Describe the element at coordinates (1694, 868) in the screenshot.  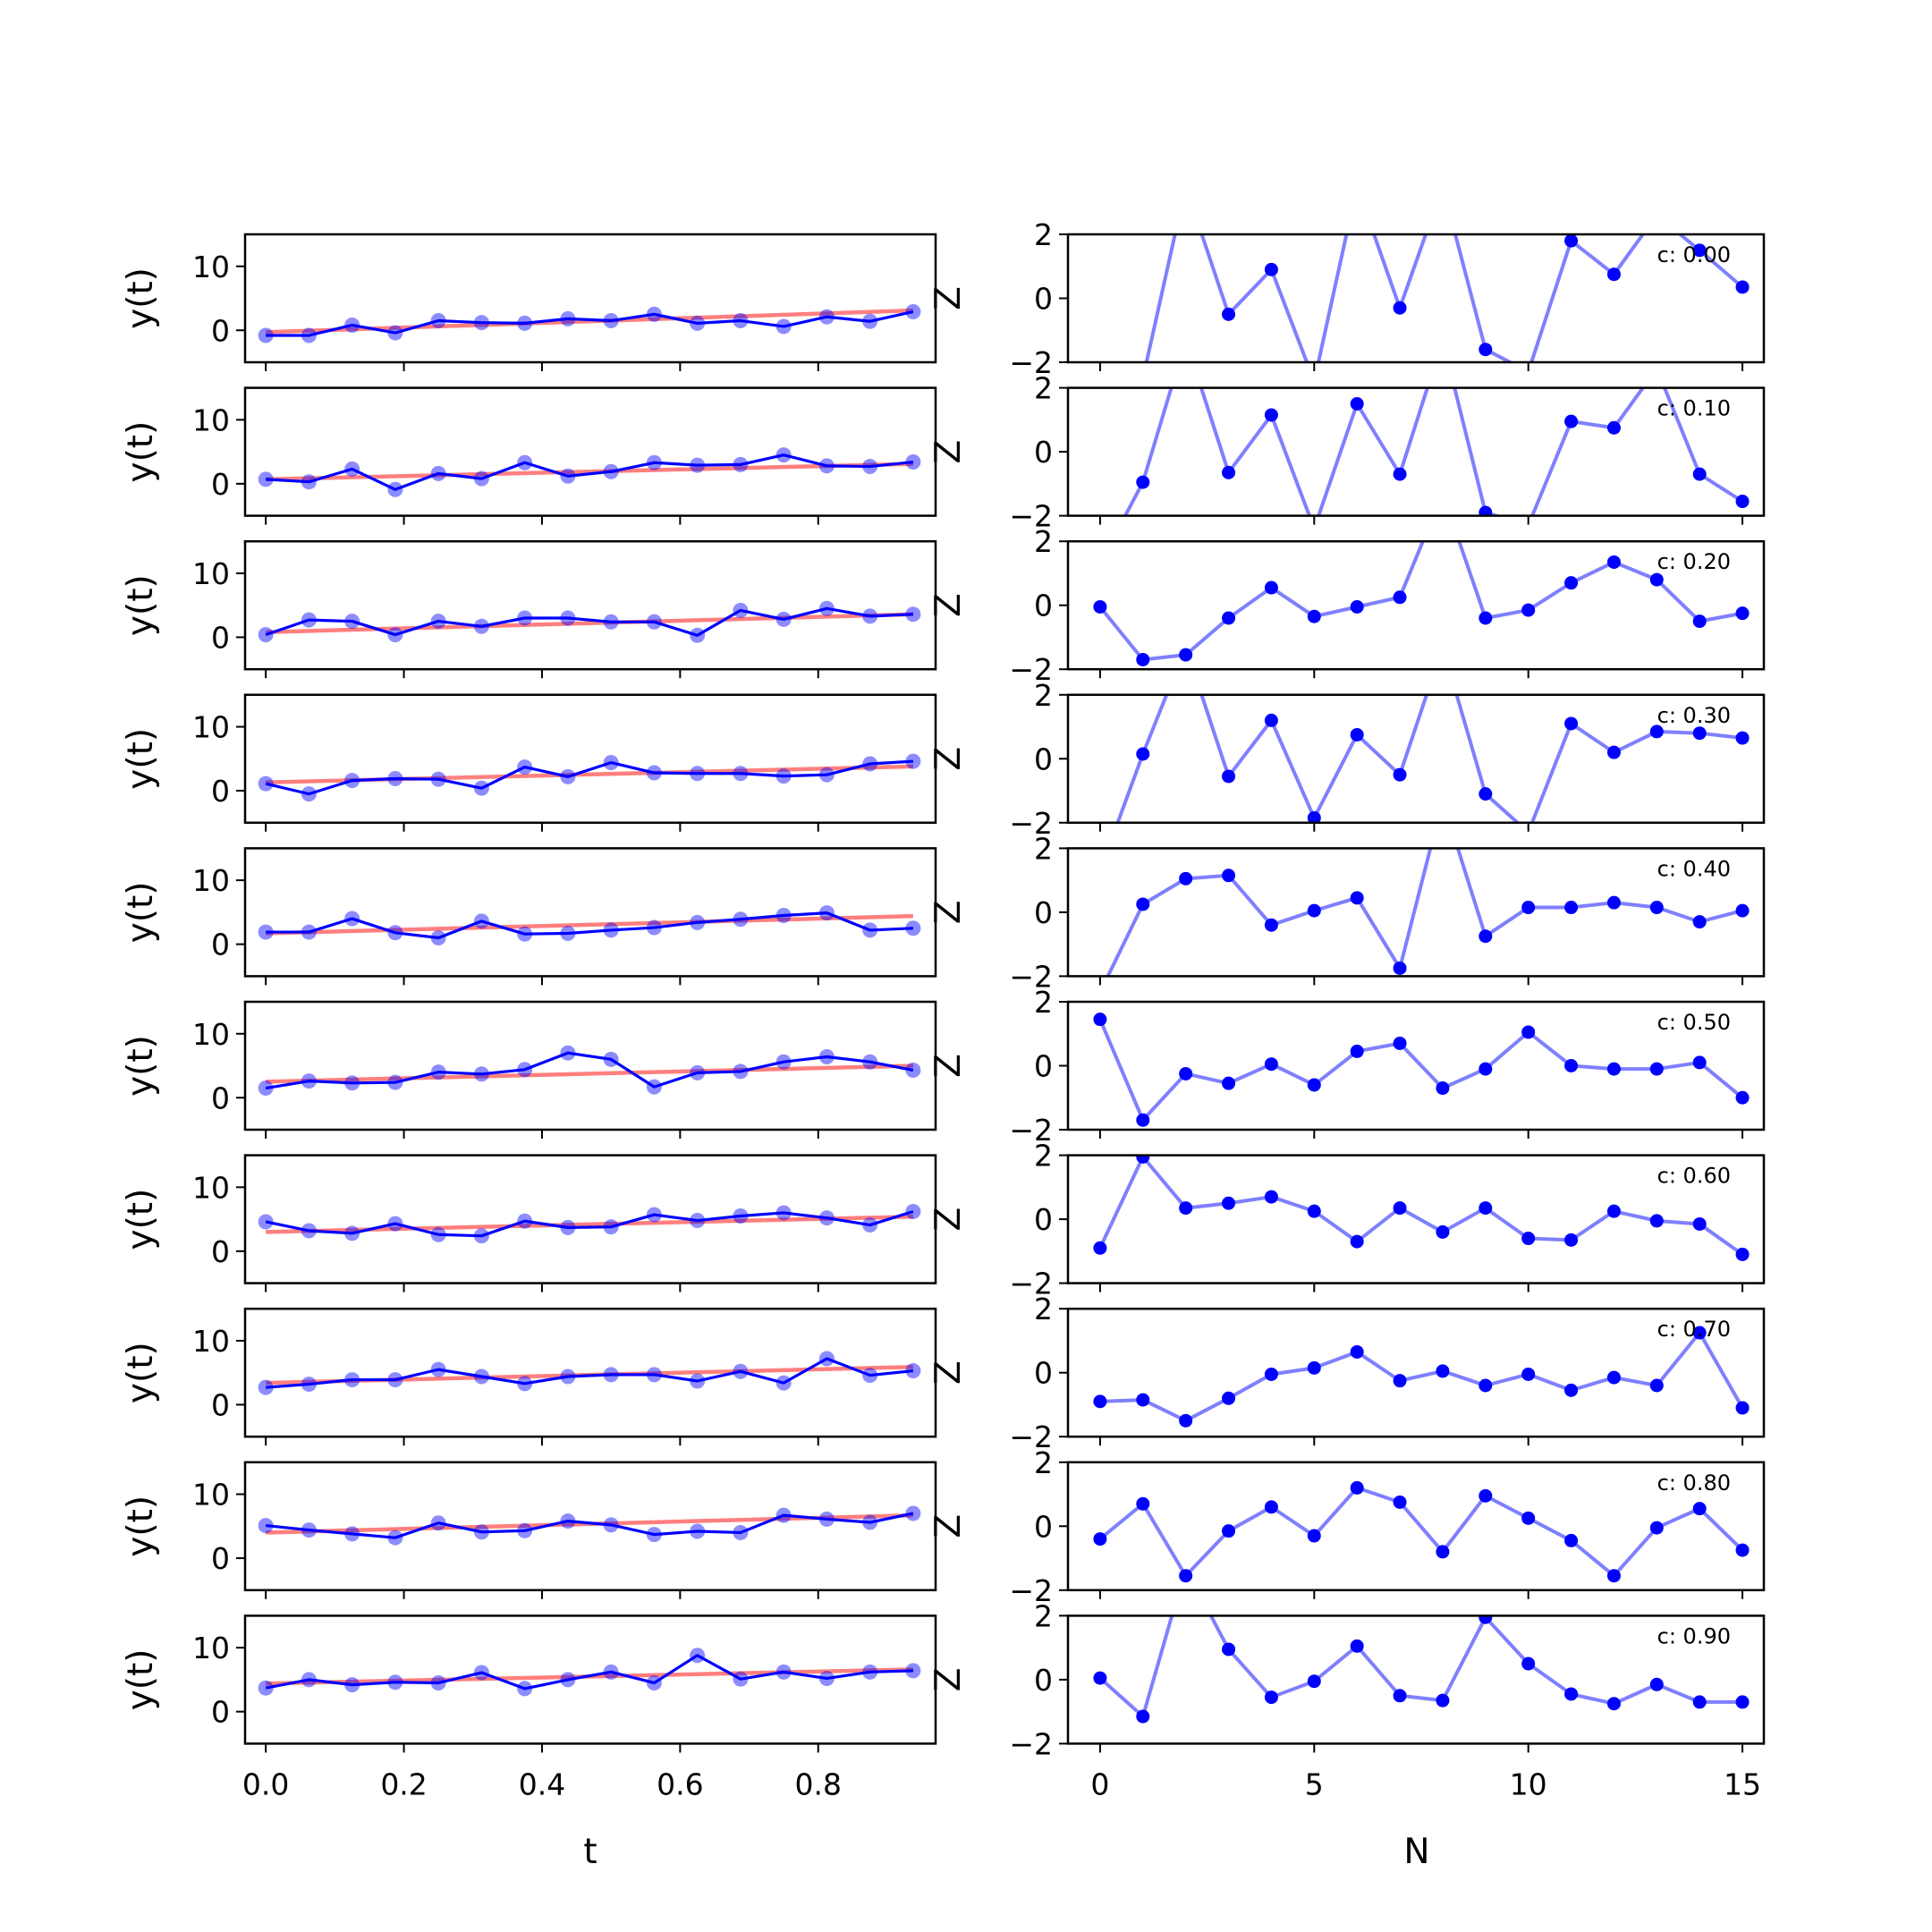
I see `panel-label: c: 0.40` at that location.